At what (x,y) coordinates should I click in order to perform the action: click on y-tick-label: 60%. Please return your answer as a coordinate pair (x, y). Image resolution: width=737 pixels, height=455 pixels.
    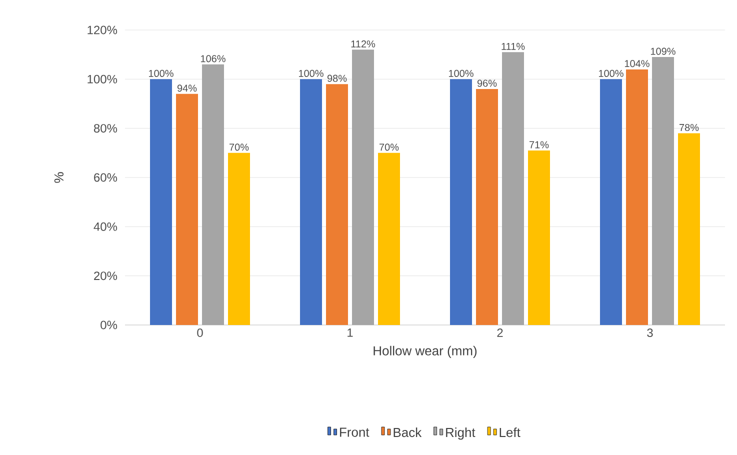
    Looking at the image, I should click on (106, 177).